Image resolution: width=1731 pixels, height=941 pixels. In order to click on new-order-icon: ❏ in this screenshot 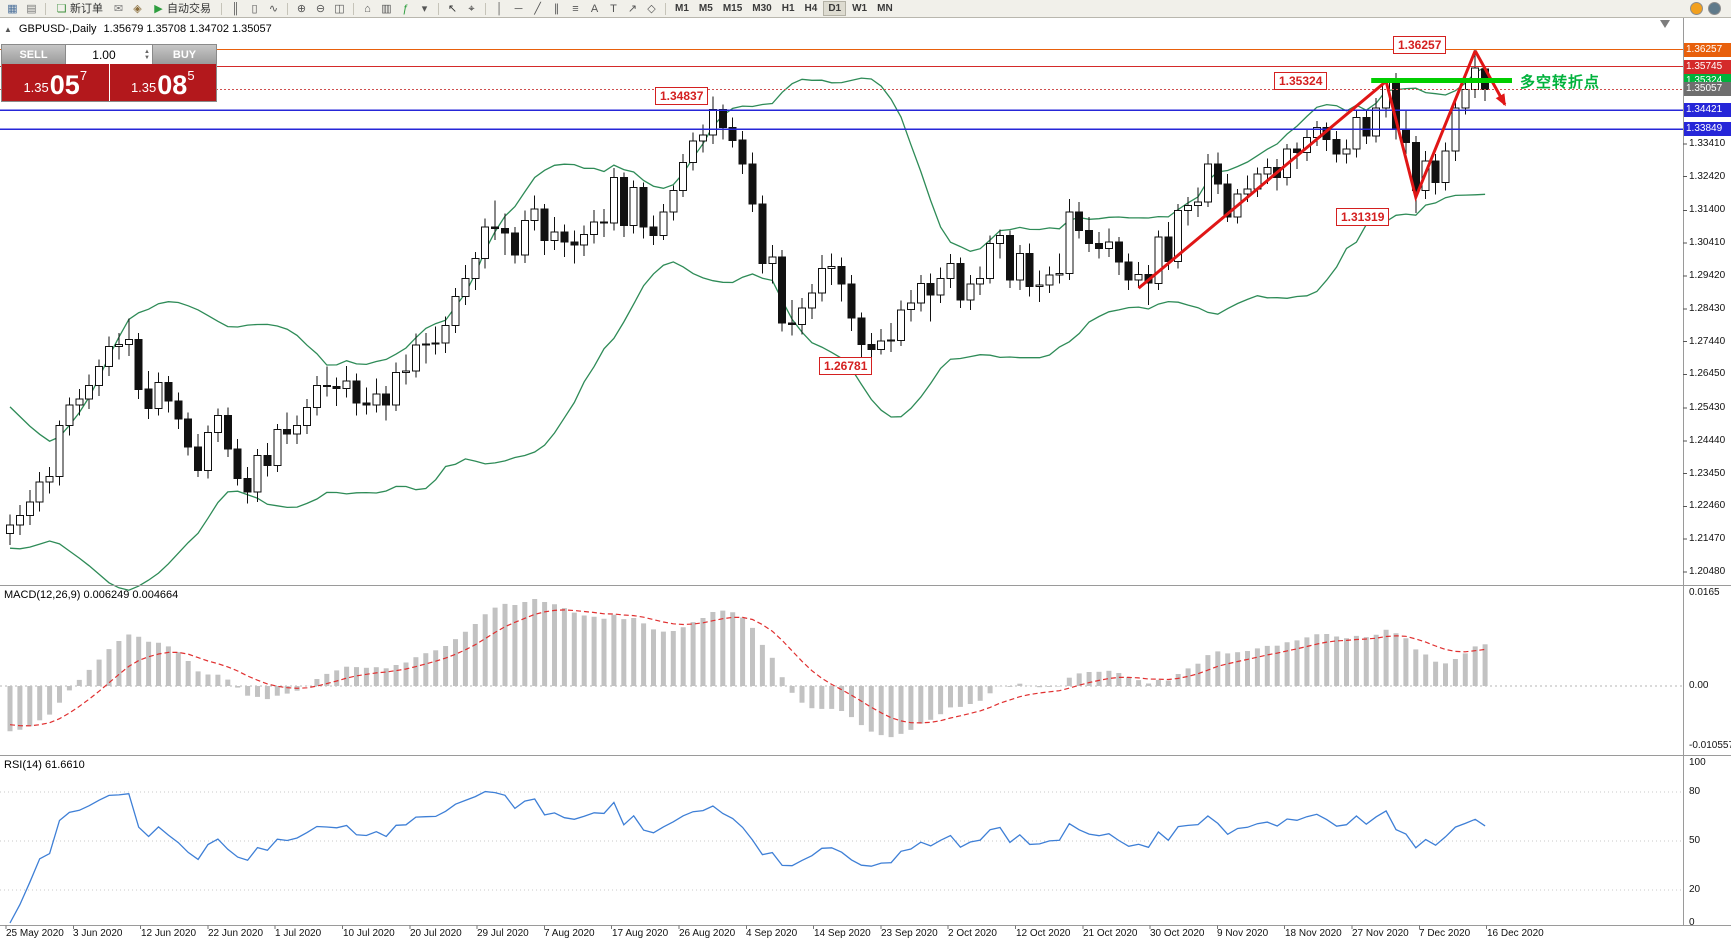, I will do `click(61, 8)`.